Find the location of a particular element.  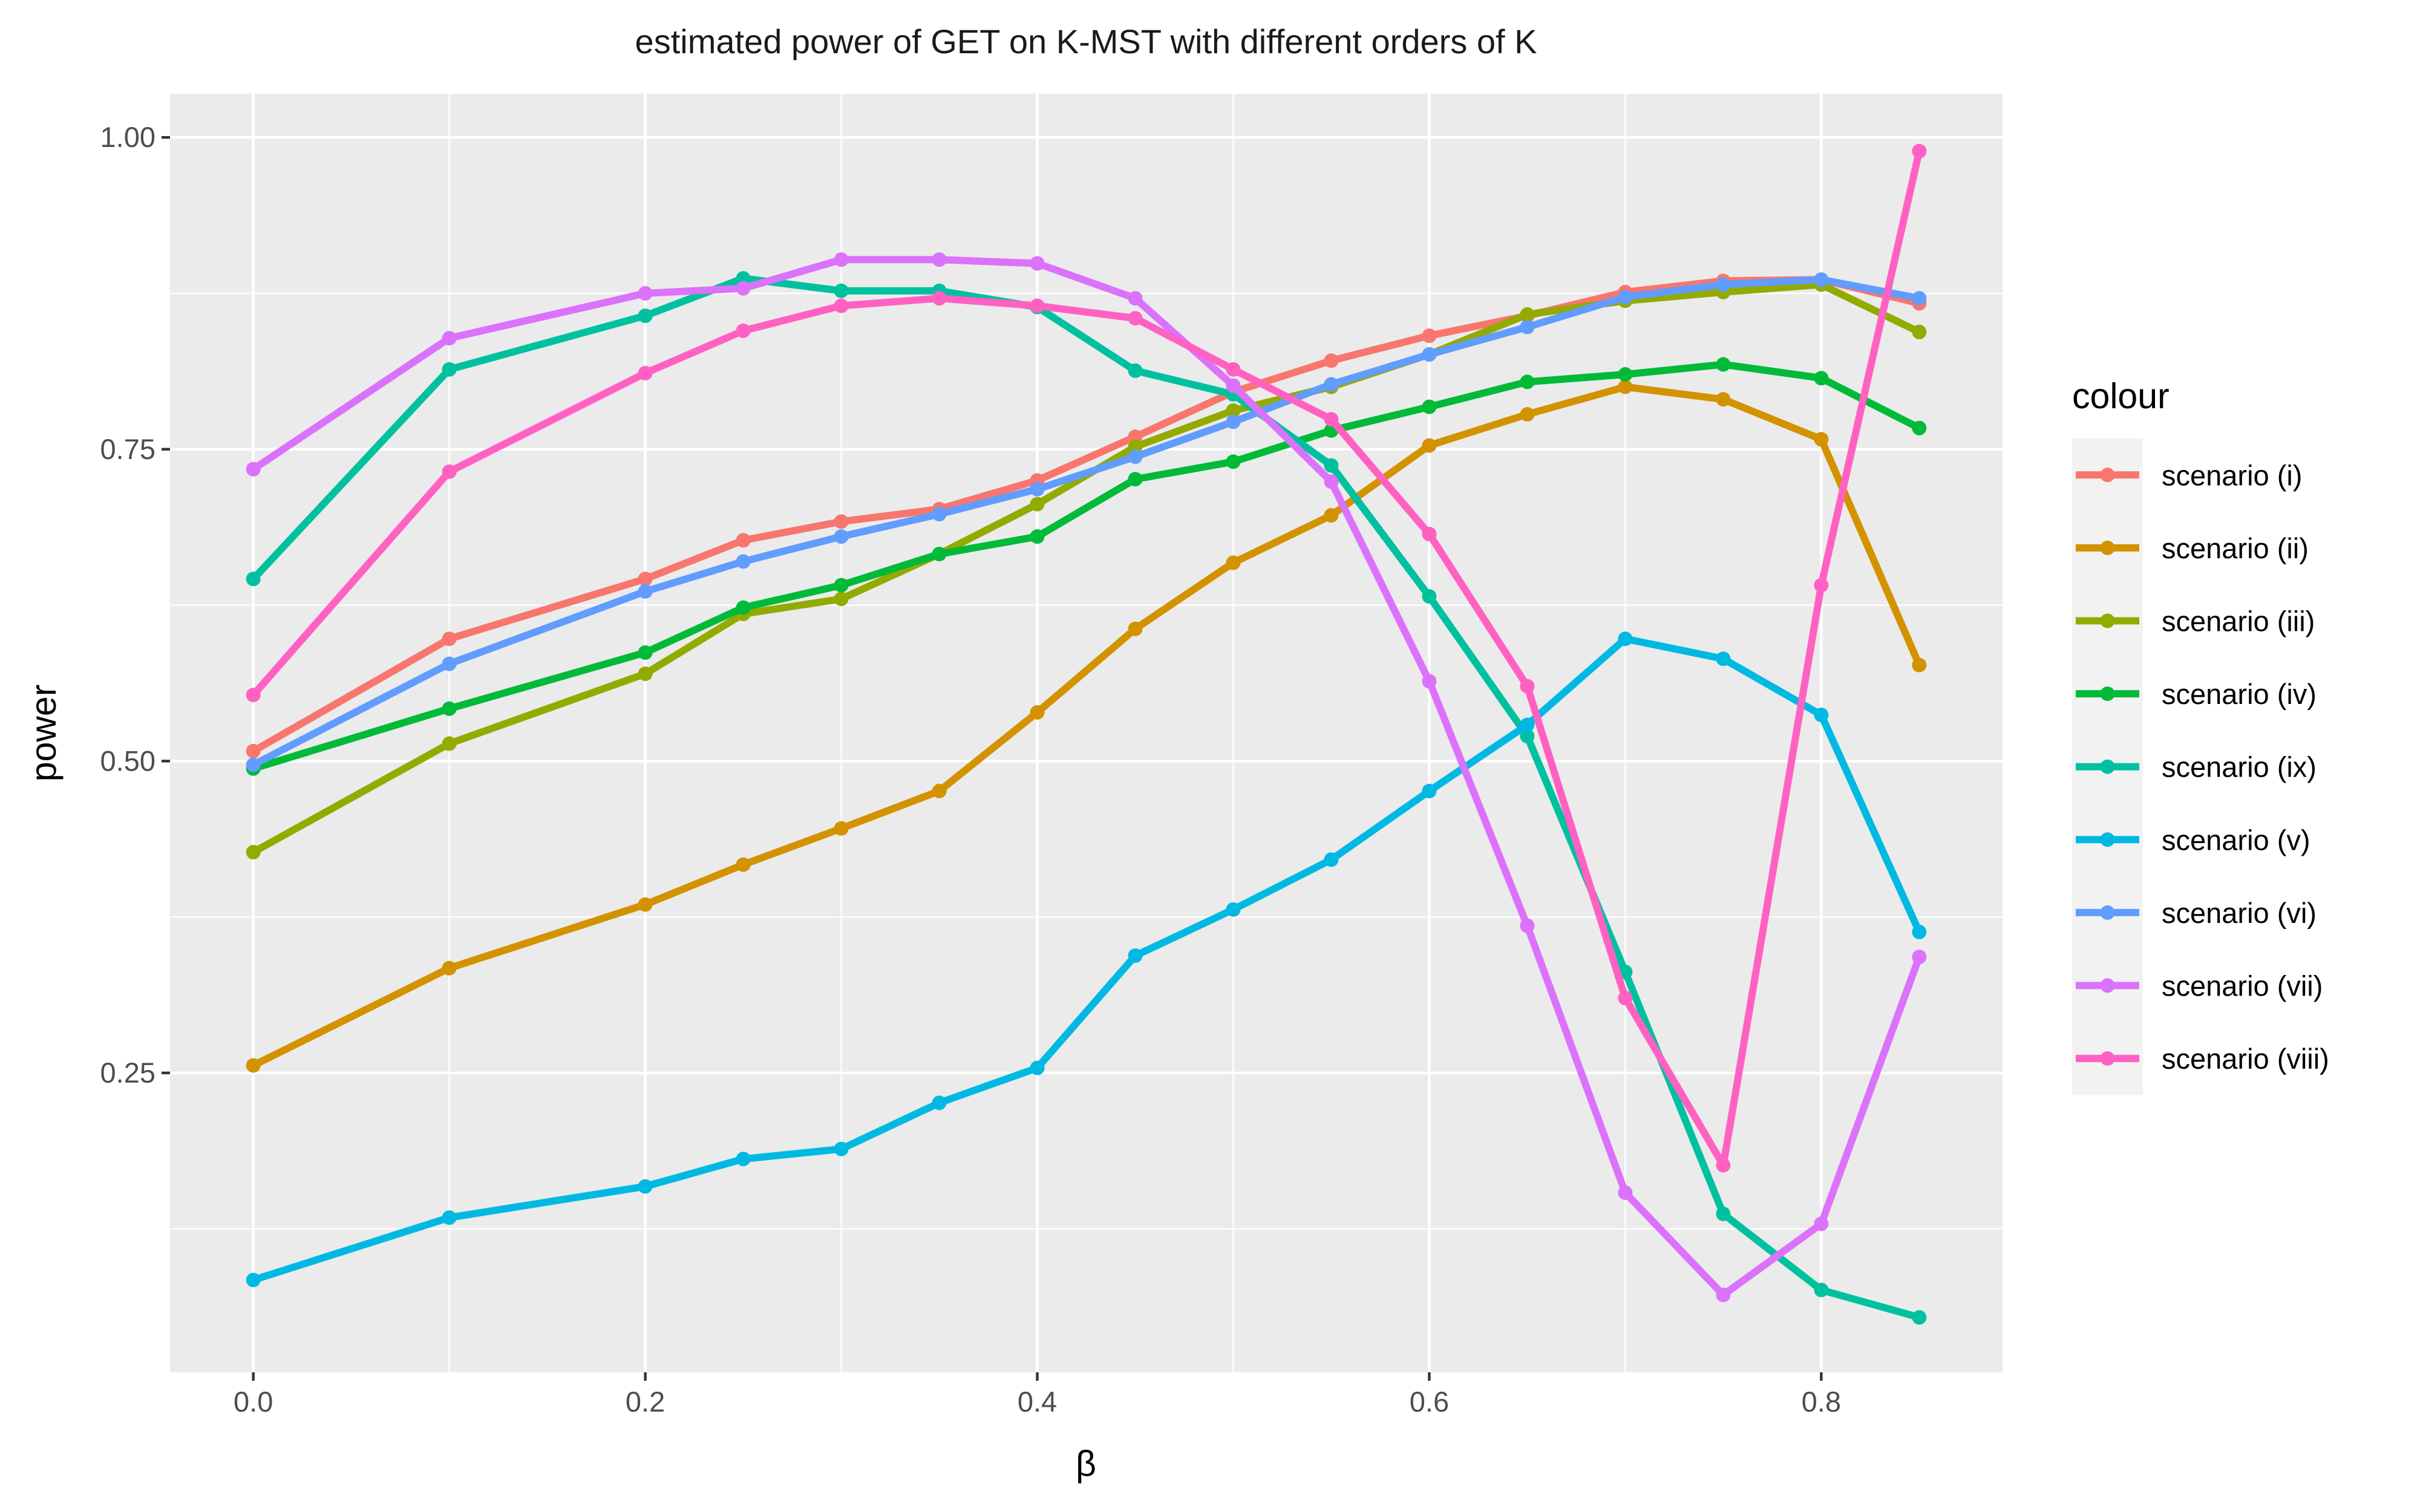

y-axis: 0.25 0.50 0.75 1.00 is located at coordinates (135, 605).